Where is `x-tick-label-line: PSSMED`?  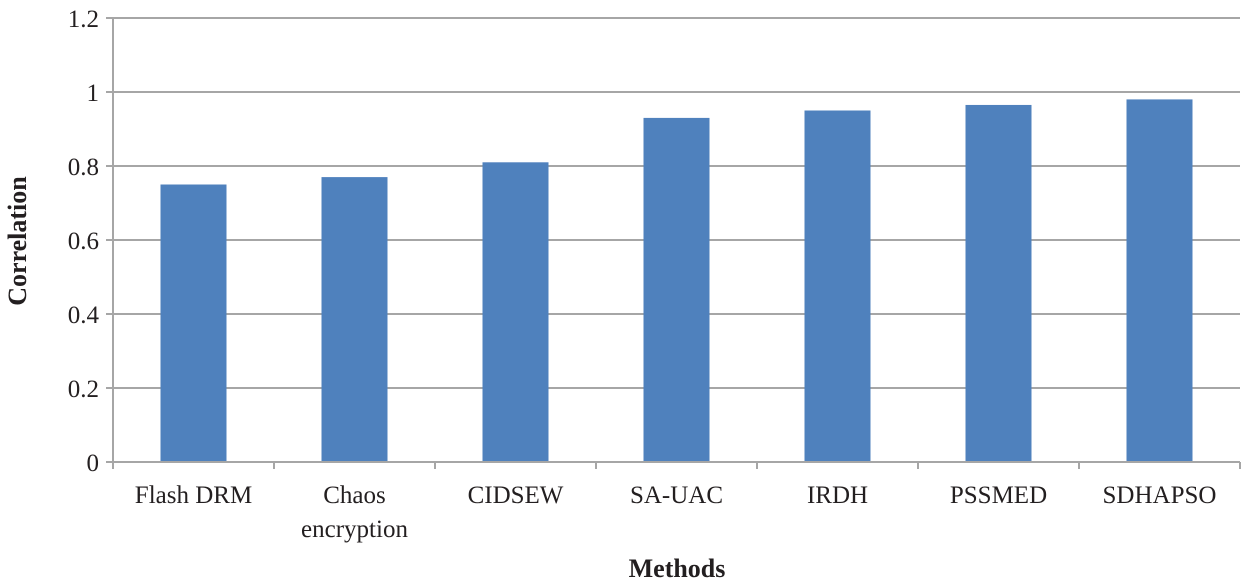
x-tick-label-line: PSSMED is located at coordinates (998, 495).